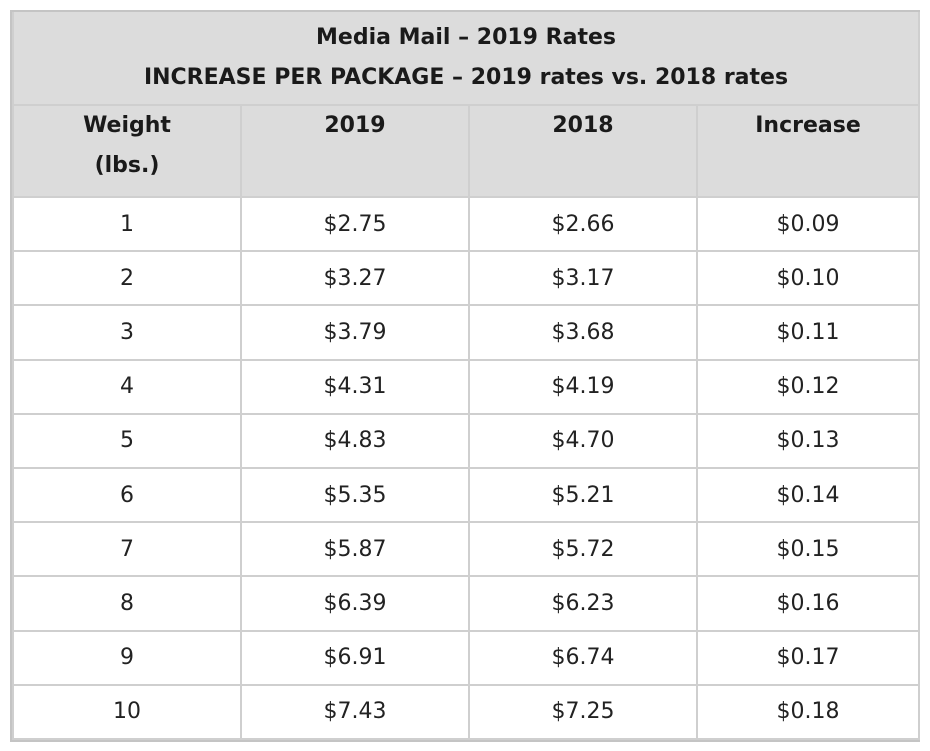 This screenshot has height=751, width=930. What do you see at coordinates (466, 37) in the screenshot?
I see `table-title-line-1: Media Mail – 2019 Rates` at bounding box center [466, 37].